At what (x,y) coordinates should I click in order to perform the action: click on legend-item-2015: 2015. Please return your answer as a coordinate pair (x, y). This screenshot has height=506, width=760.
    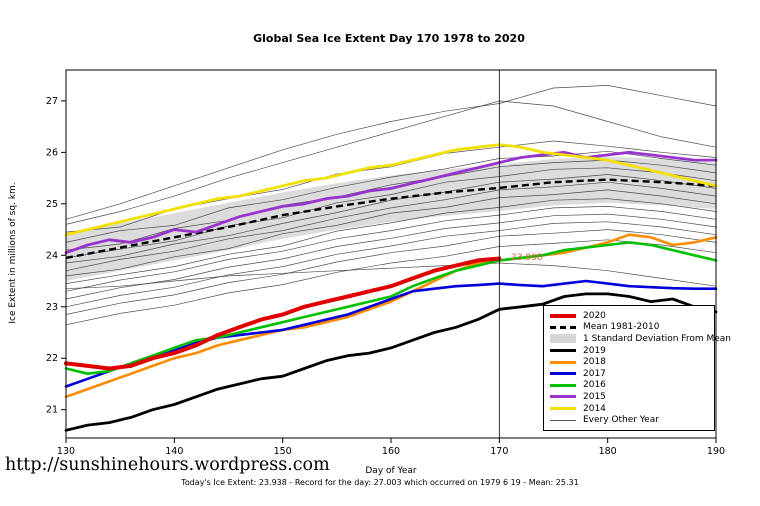
    Looking at the image, I should click on (629, 397).